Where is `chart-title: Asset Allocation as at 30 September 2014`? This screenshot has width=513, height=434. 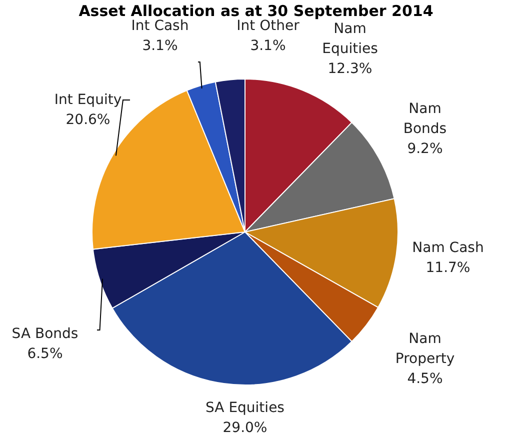 chart-title: Asset Allocation as at 30 September 2014 is located at coordinates (256, 11).